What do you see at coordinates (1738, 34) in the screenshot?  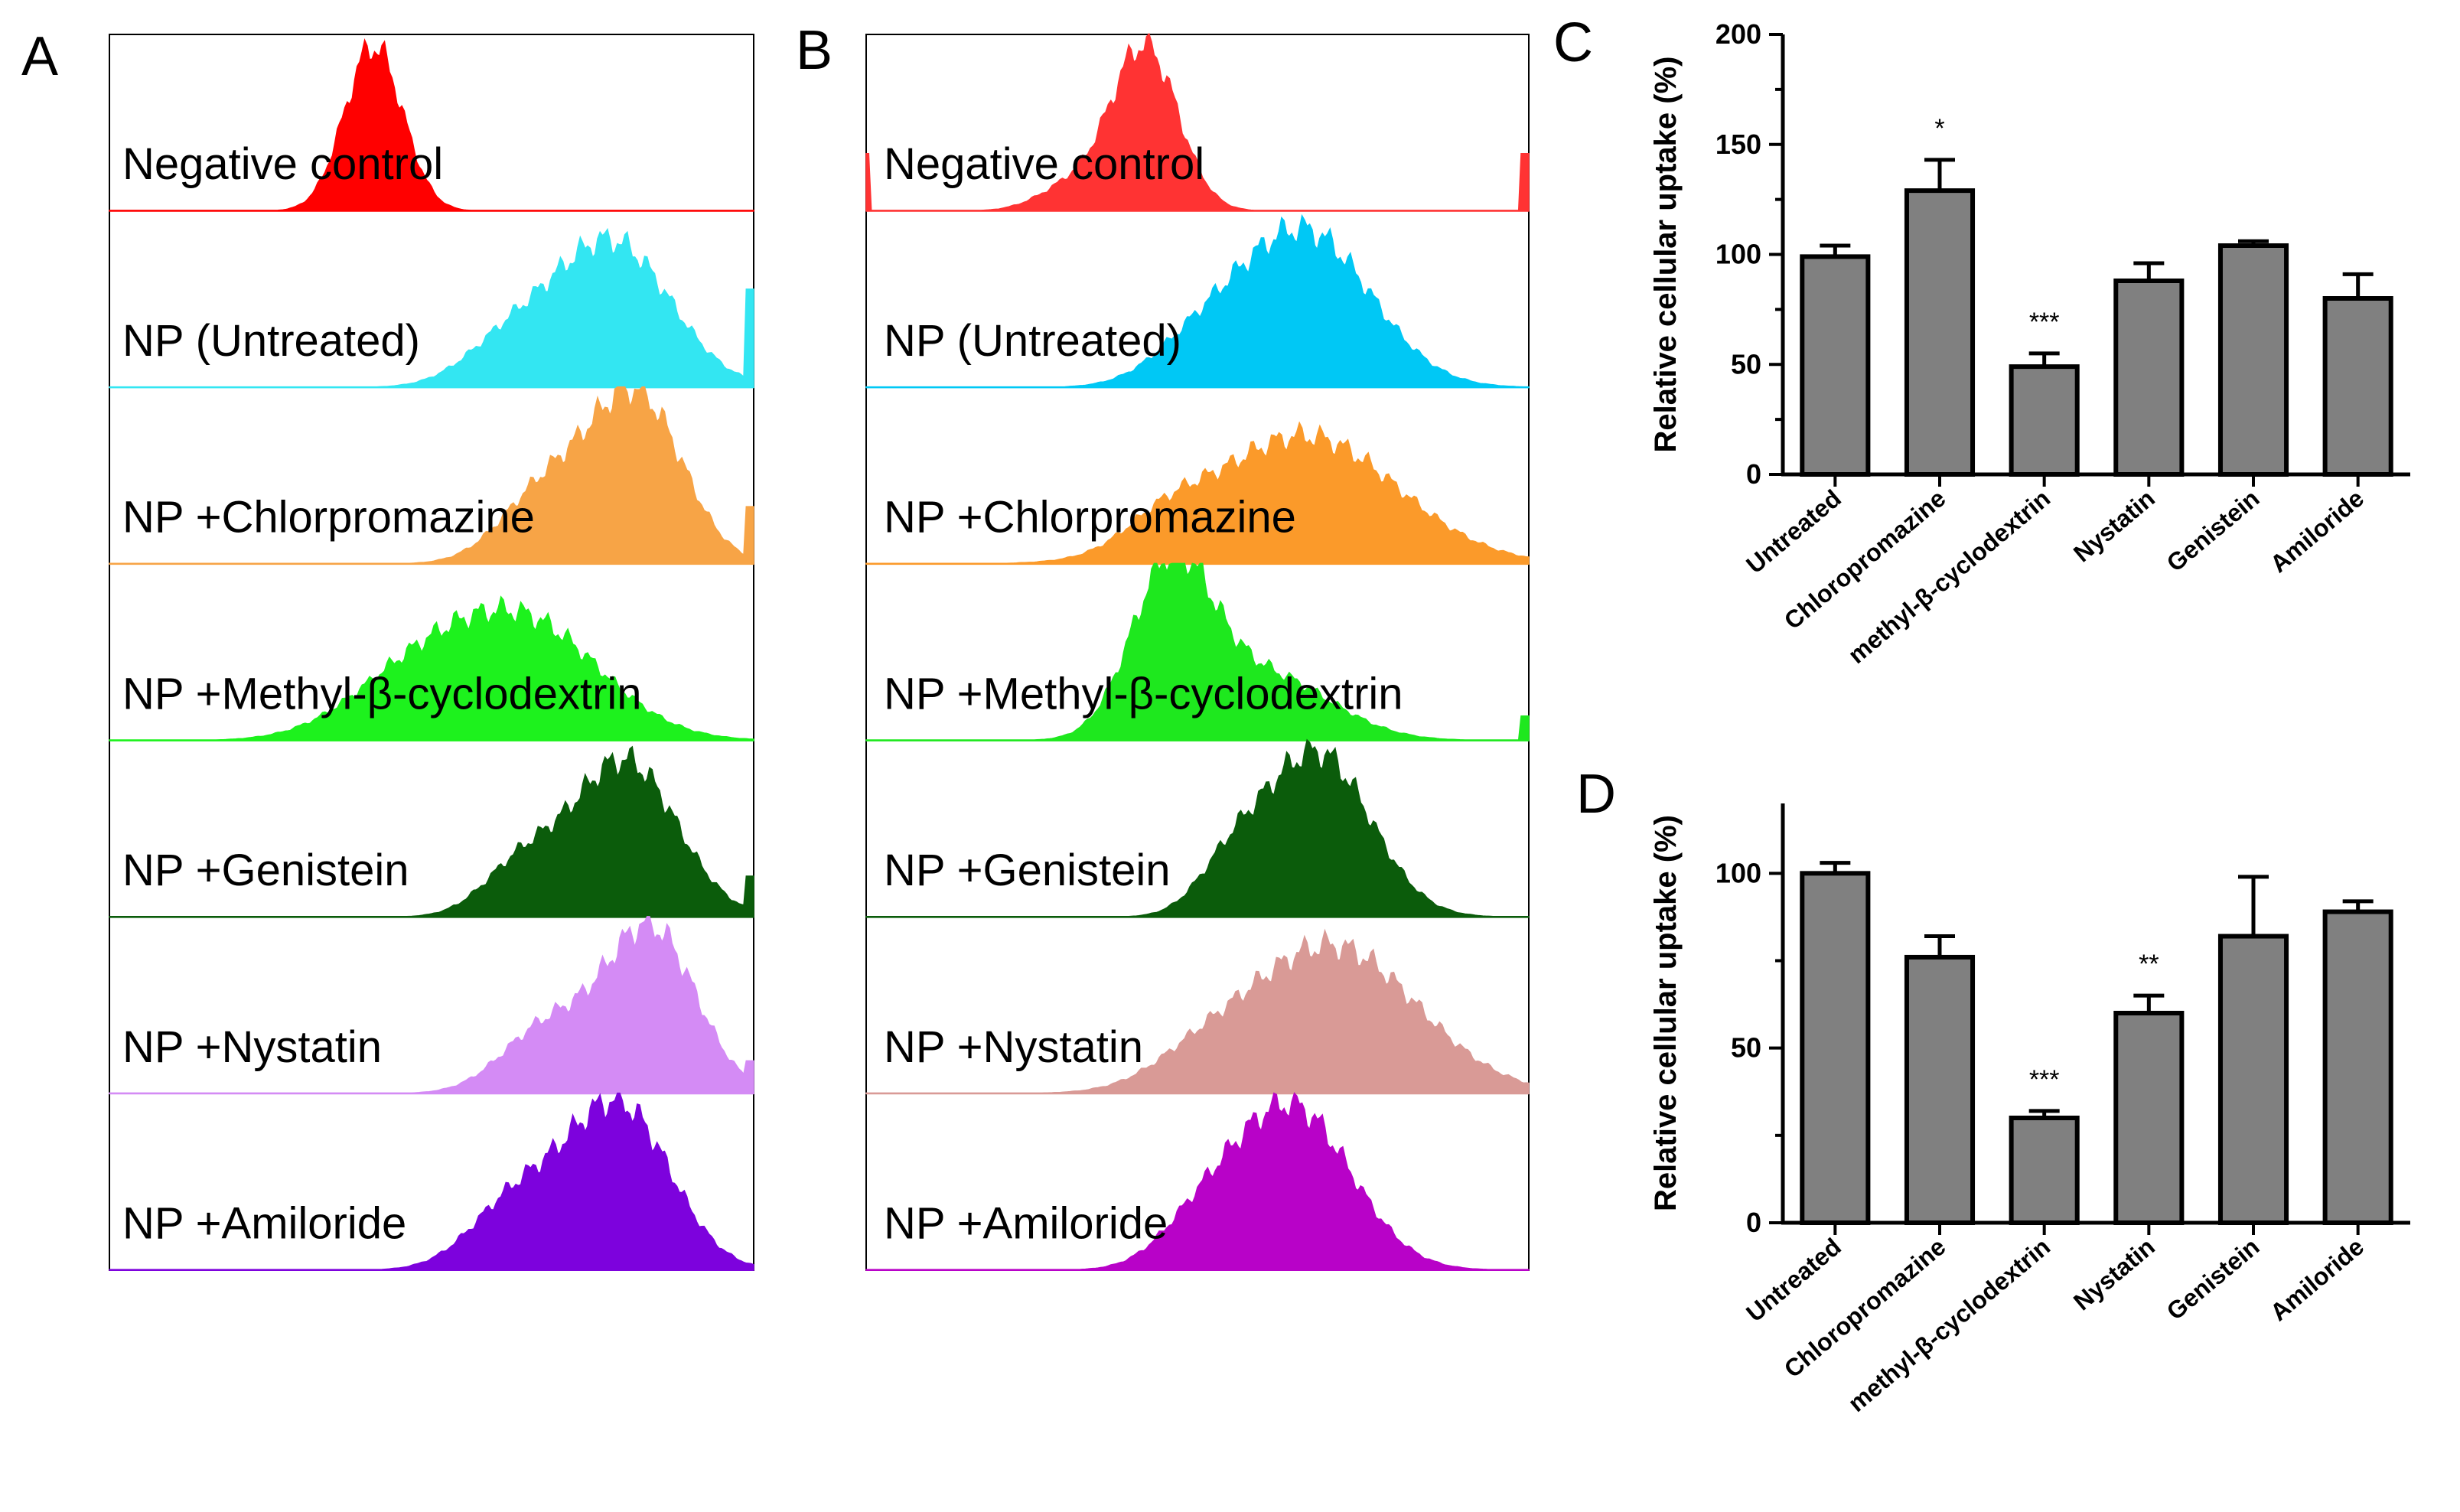 I see `y-tick-label: 200` at bounding box center [1738, 34].